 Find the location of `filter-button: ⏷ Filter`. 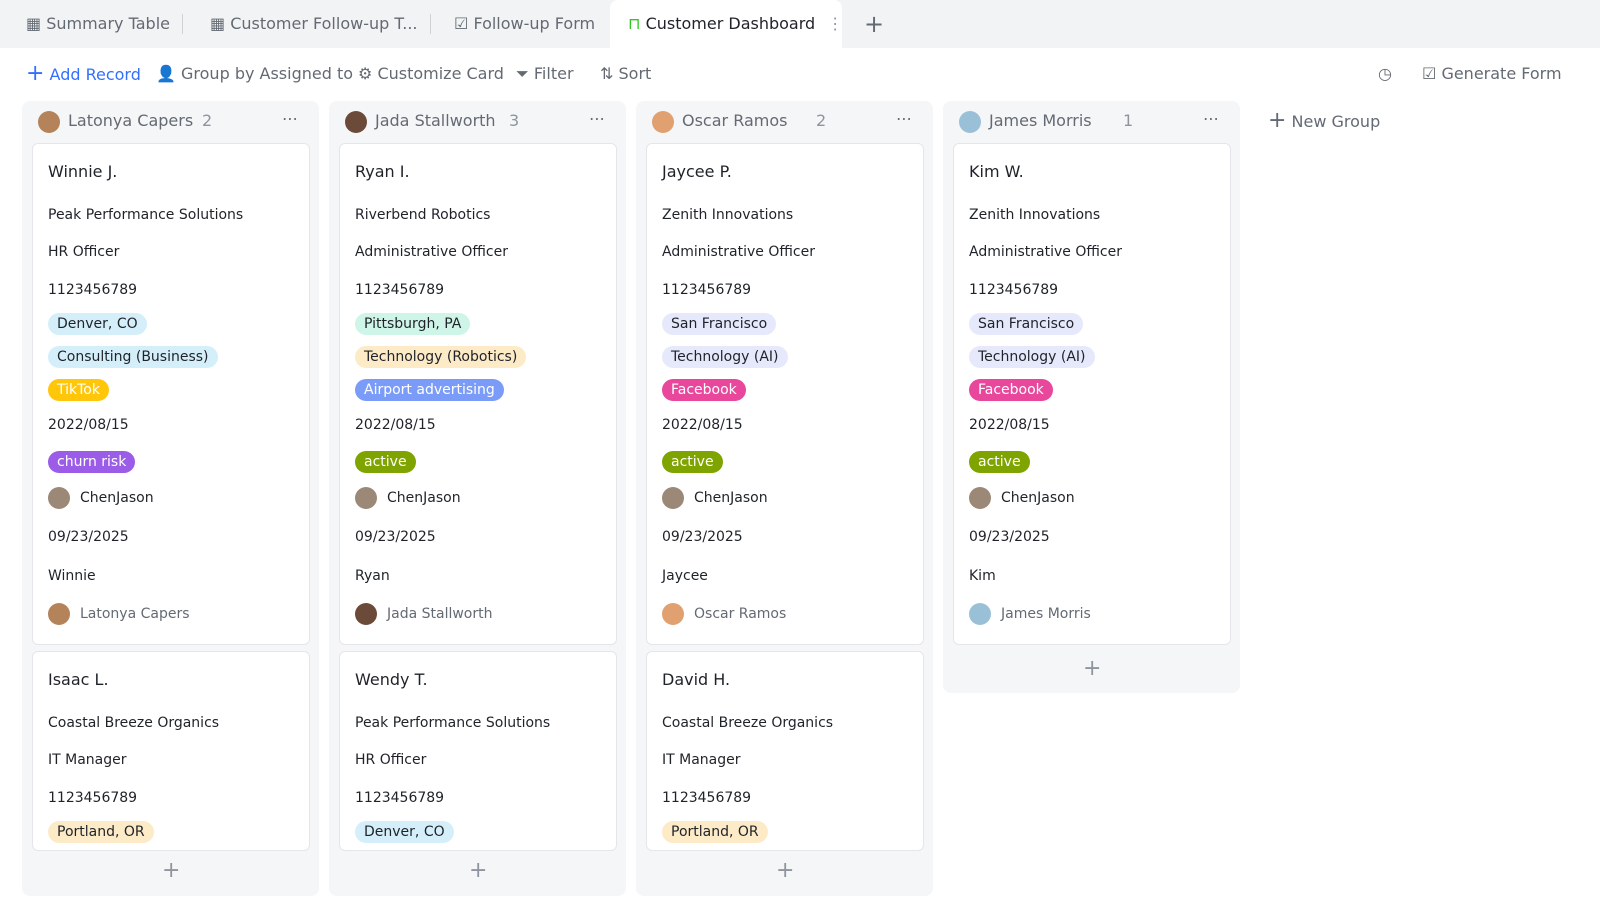

filter-button: ⏷ Filter is located at coordinates (545, 73).